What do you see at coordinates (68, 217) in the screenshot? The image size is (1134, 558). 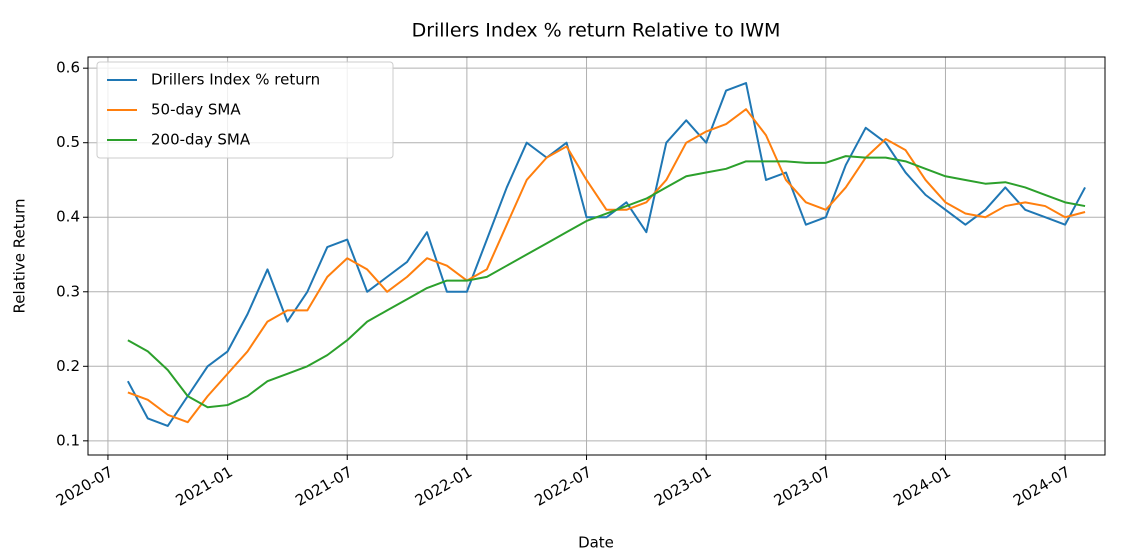 I see `y-tick-label: 0.4` at bounding box center [68, 217].